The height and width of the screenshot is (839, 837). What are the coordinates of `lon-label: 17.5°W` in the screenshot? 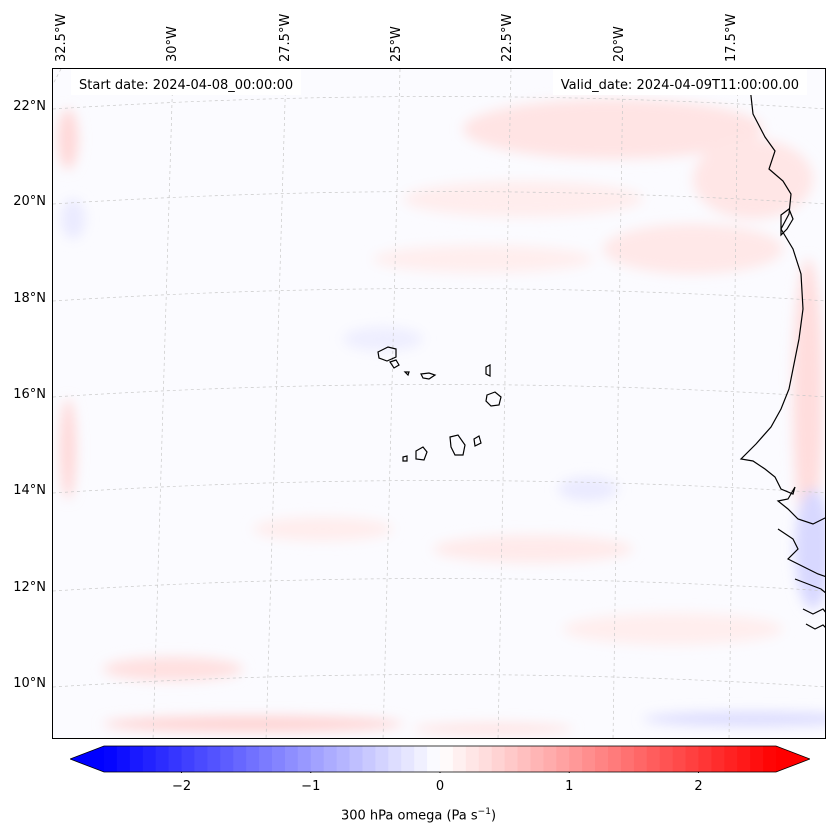 It's located at (731, 37).